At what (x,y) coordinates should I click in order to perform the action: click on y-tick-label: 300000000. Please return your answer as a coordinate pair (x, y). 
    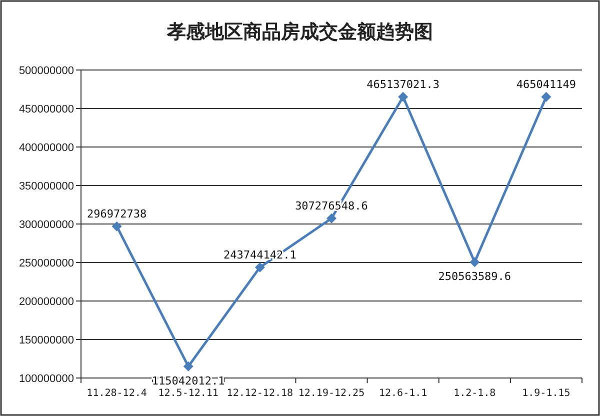
    Looking at the image, I should click on (46, 225).